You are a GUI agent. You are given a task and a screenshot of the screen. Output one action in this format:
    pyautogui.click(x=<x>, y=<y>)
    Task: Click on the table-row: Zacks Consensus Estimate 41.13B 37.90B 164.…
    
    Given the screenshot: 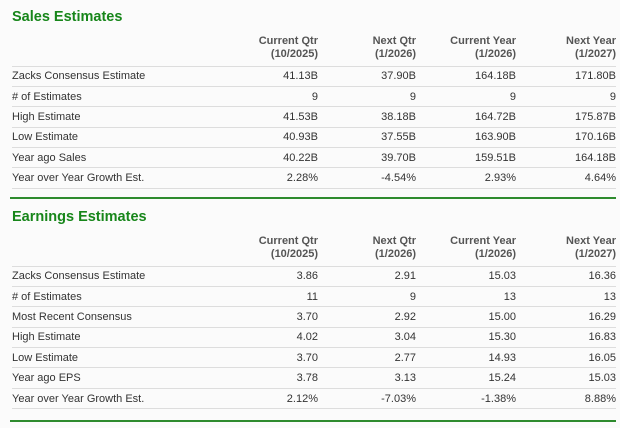 What is the action you would take?
    pyautogui.click(x=314, y=76)
    